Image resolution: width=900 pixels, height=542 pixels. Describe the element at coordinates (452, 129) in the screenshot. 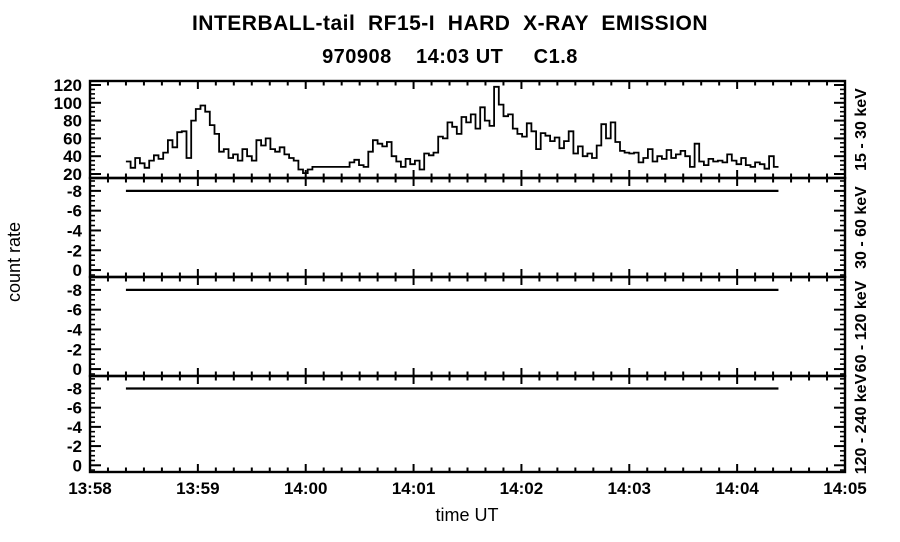

I see `count-rate-step-trace` at that location.